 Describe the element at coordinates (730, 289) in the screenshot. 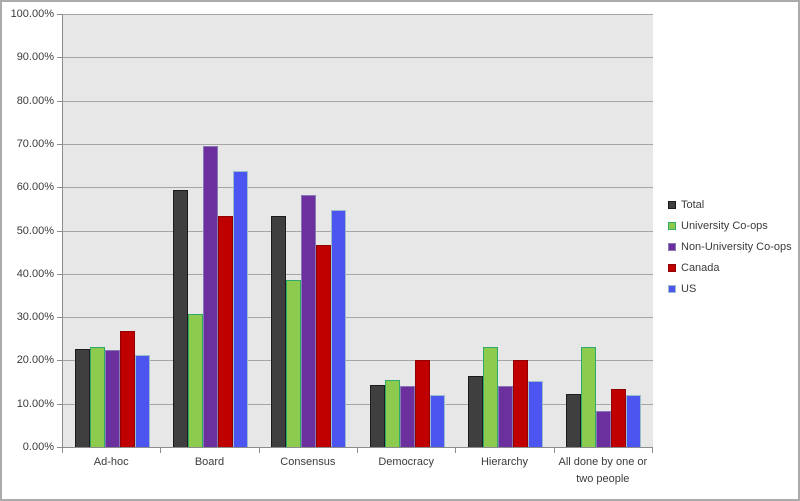

I see `legend-item: US` at that location.